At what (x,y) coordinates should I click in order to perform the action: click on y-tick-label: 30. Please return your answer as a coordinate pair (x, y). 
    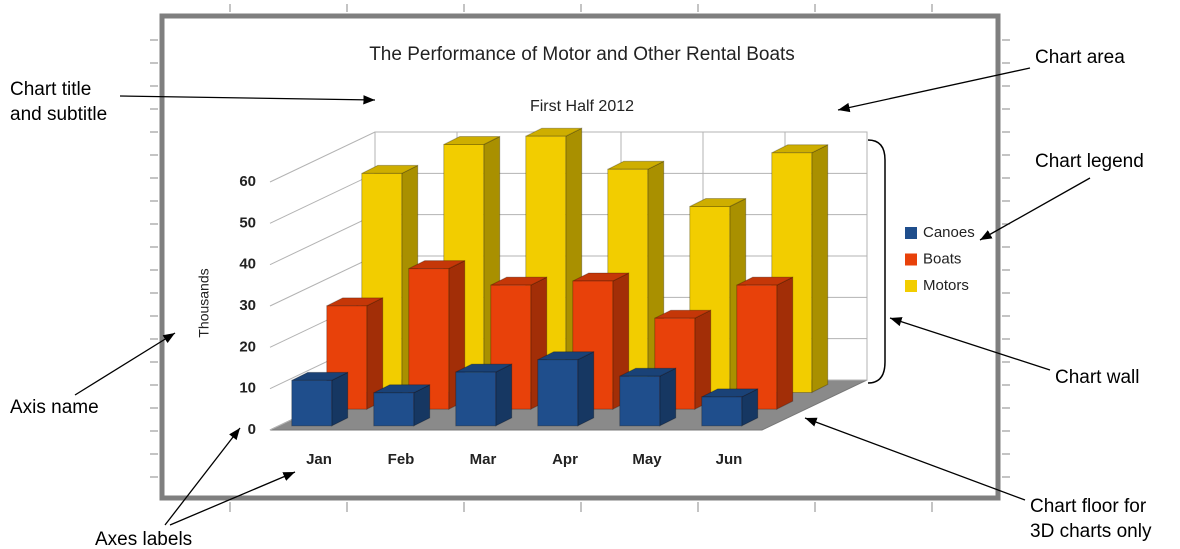
    Looking at the image, I should click on (247, 305).